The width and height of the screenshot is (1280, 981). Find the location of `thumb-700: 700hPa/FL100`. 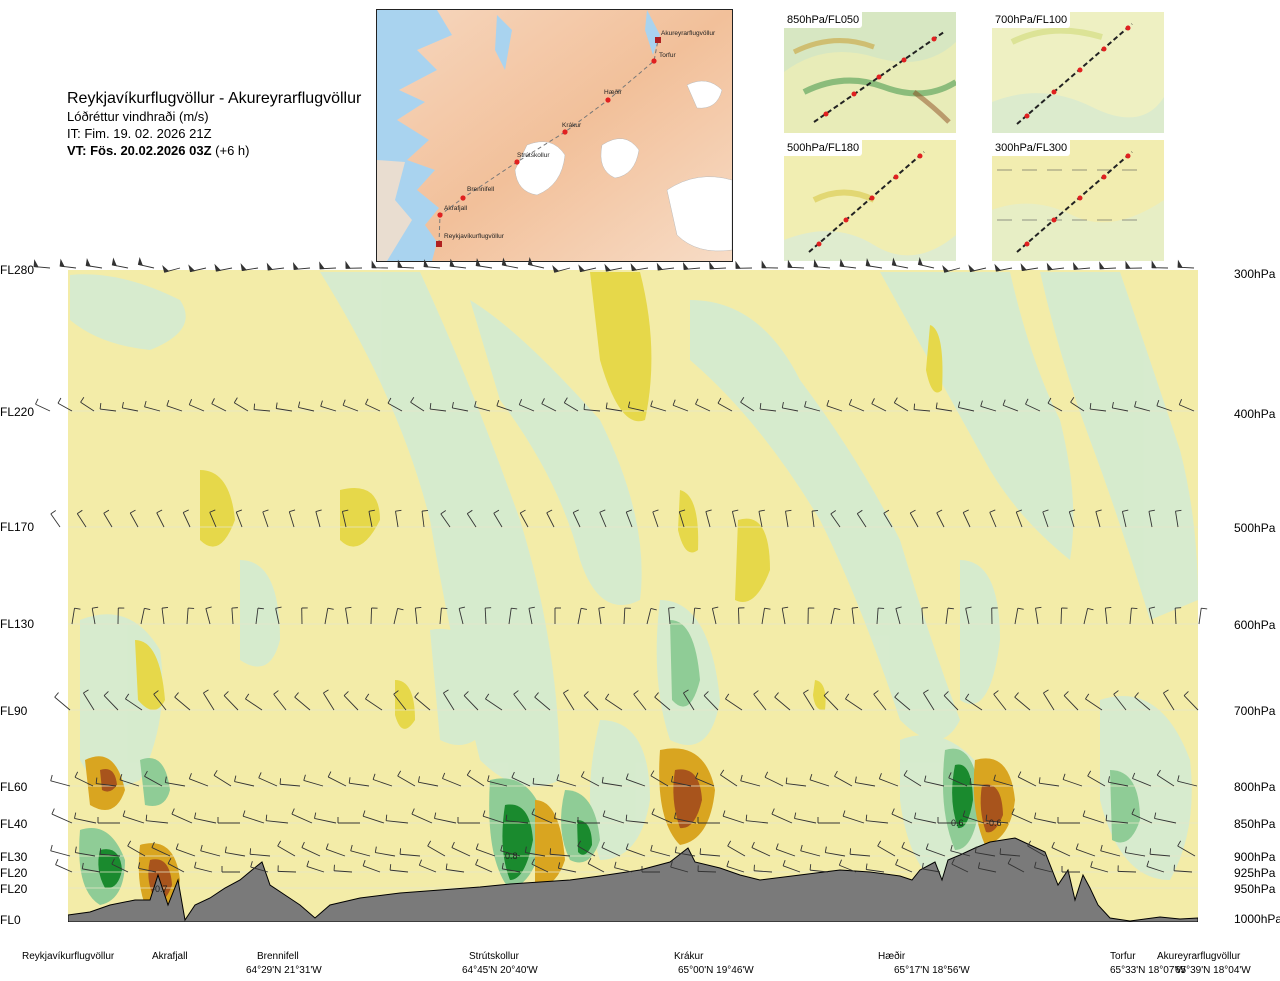

thumb-700: 700hPa/FL100 is located at coordinates (1078, 72).